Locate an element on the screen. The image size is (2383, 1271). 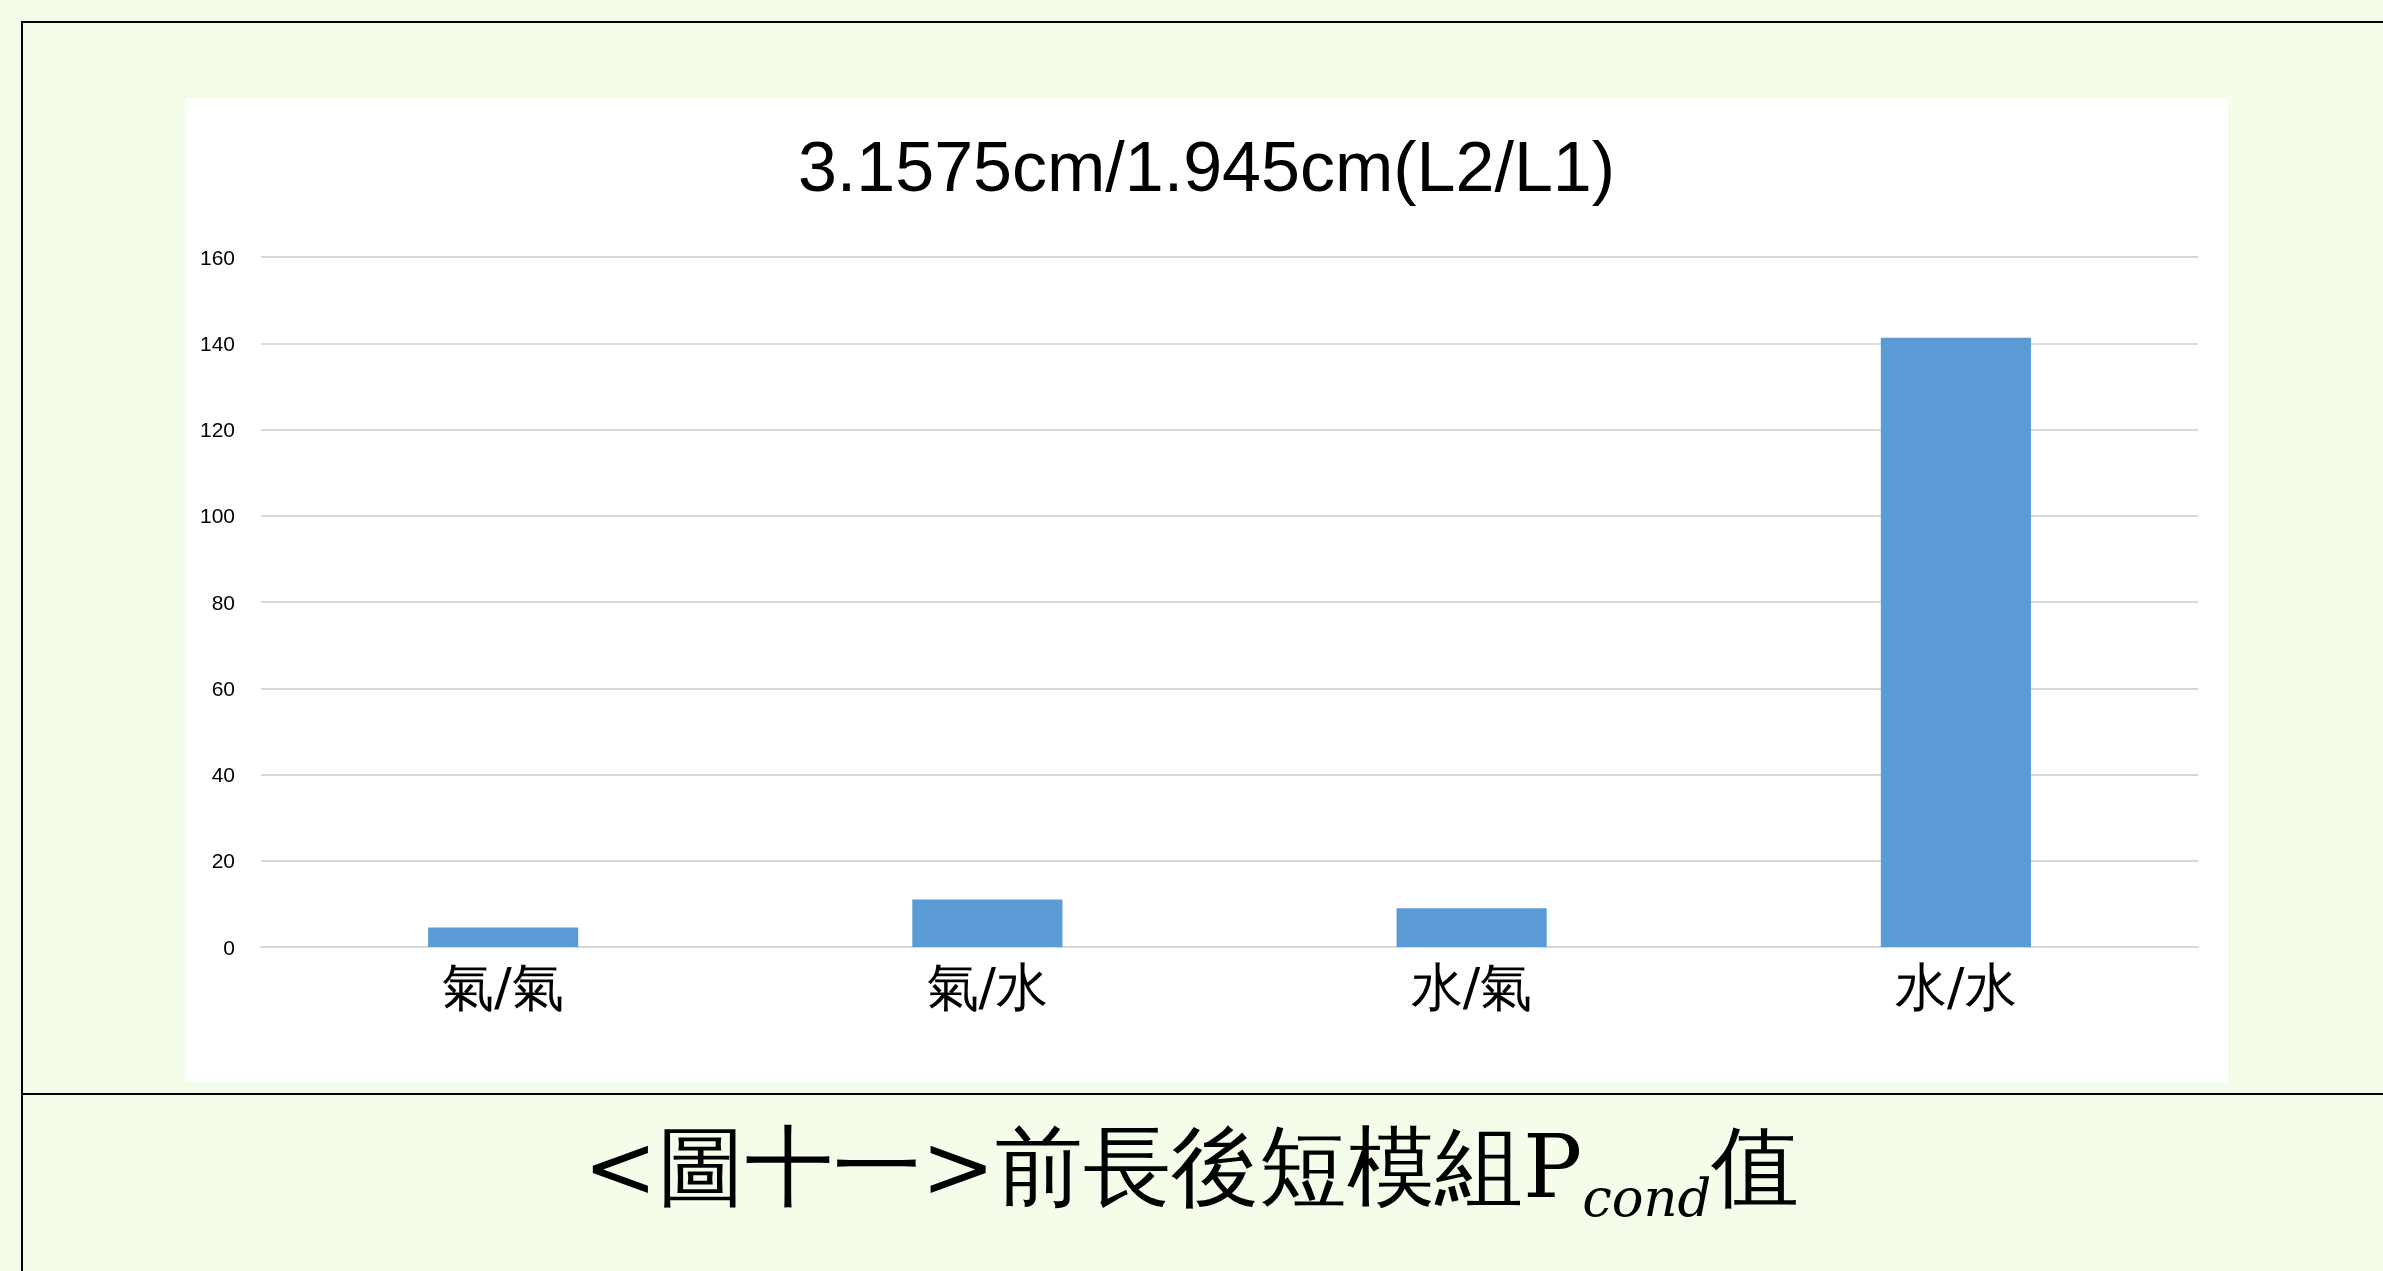
y-tick-label: 0 is located at coordinates (229, 947).